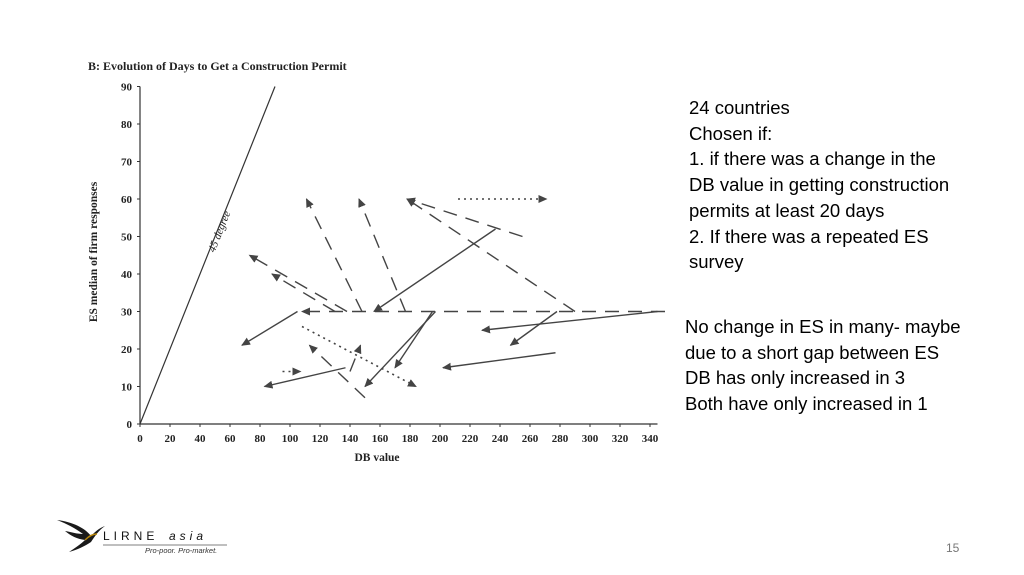 The width and height of the screenshot is (1024, 575). Describe the element at coordinates (130, 536) in the screenshot. I see `logo-name-upper: LIRNE` at that location.